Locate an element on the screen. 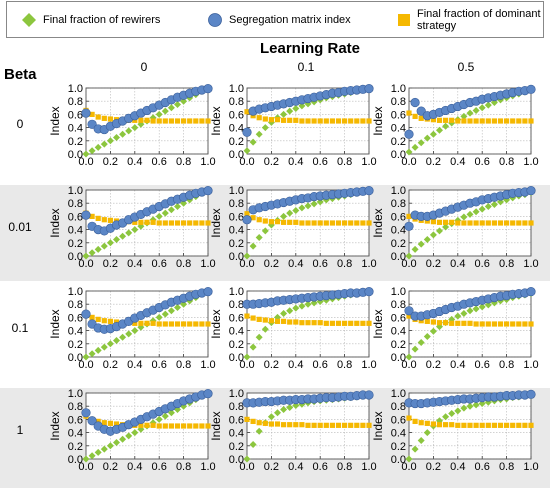 The image size is (550, 492). y-axis-label: Index is located at coordinates (378, 425).